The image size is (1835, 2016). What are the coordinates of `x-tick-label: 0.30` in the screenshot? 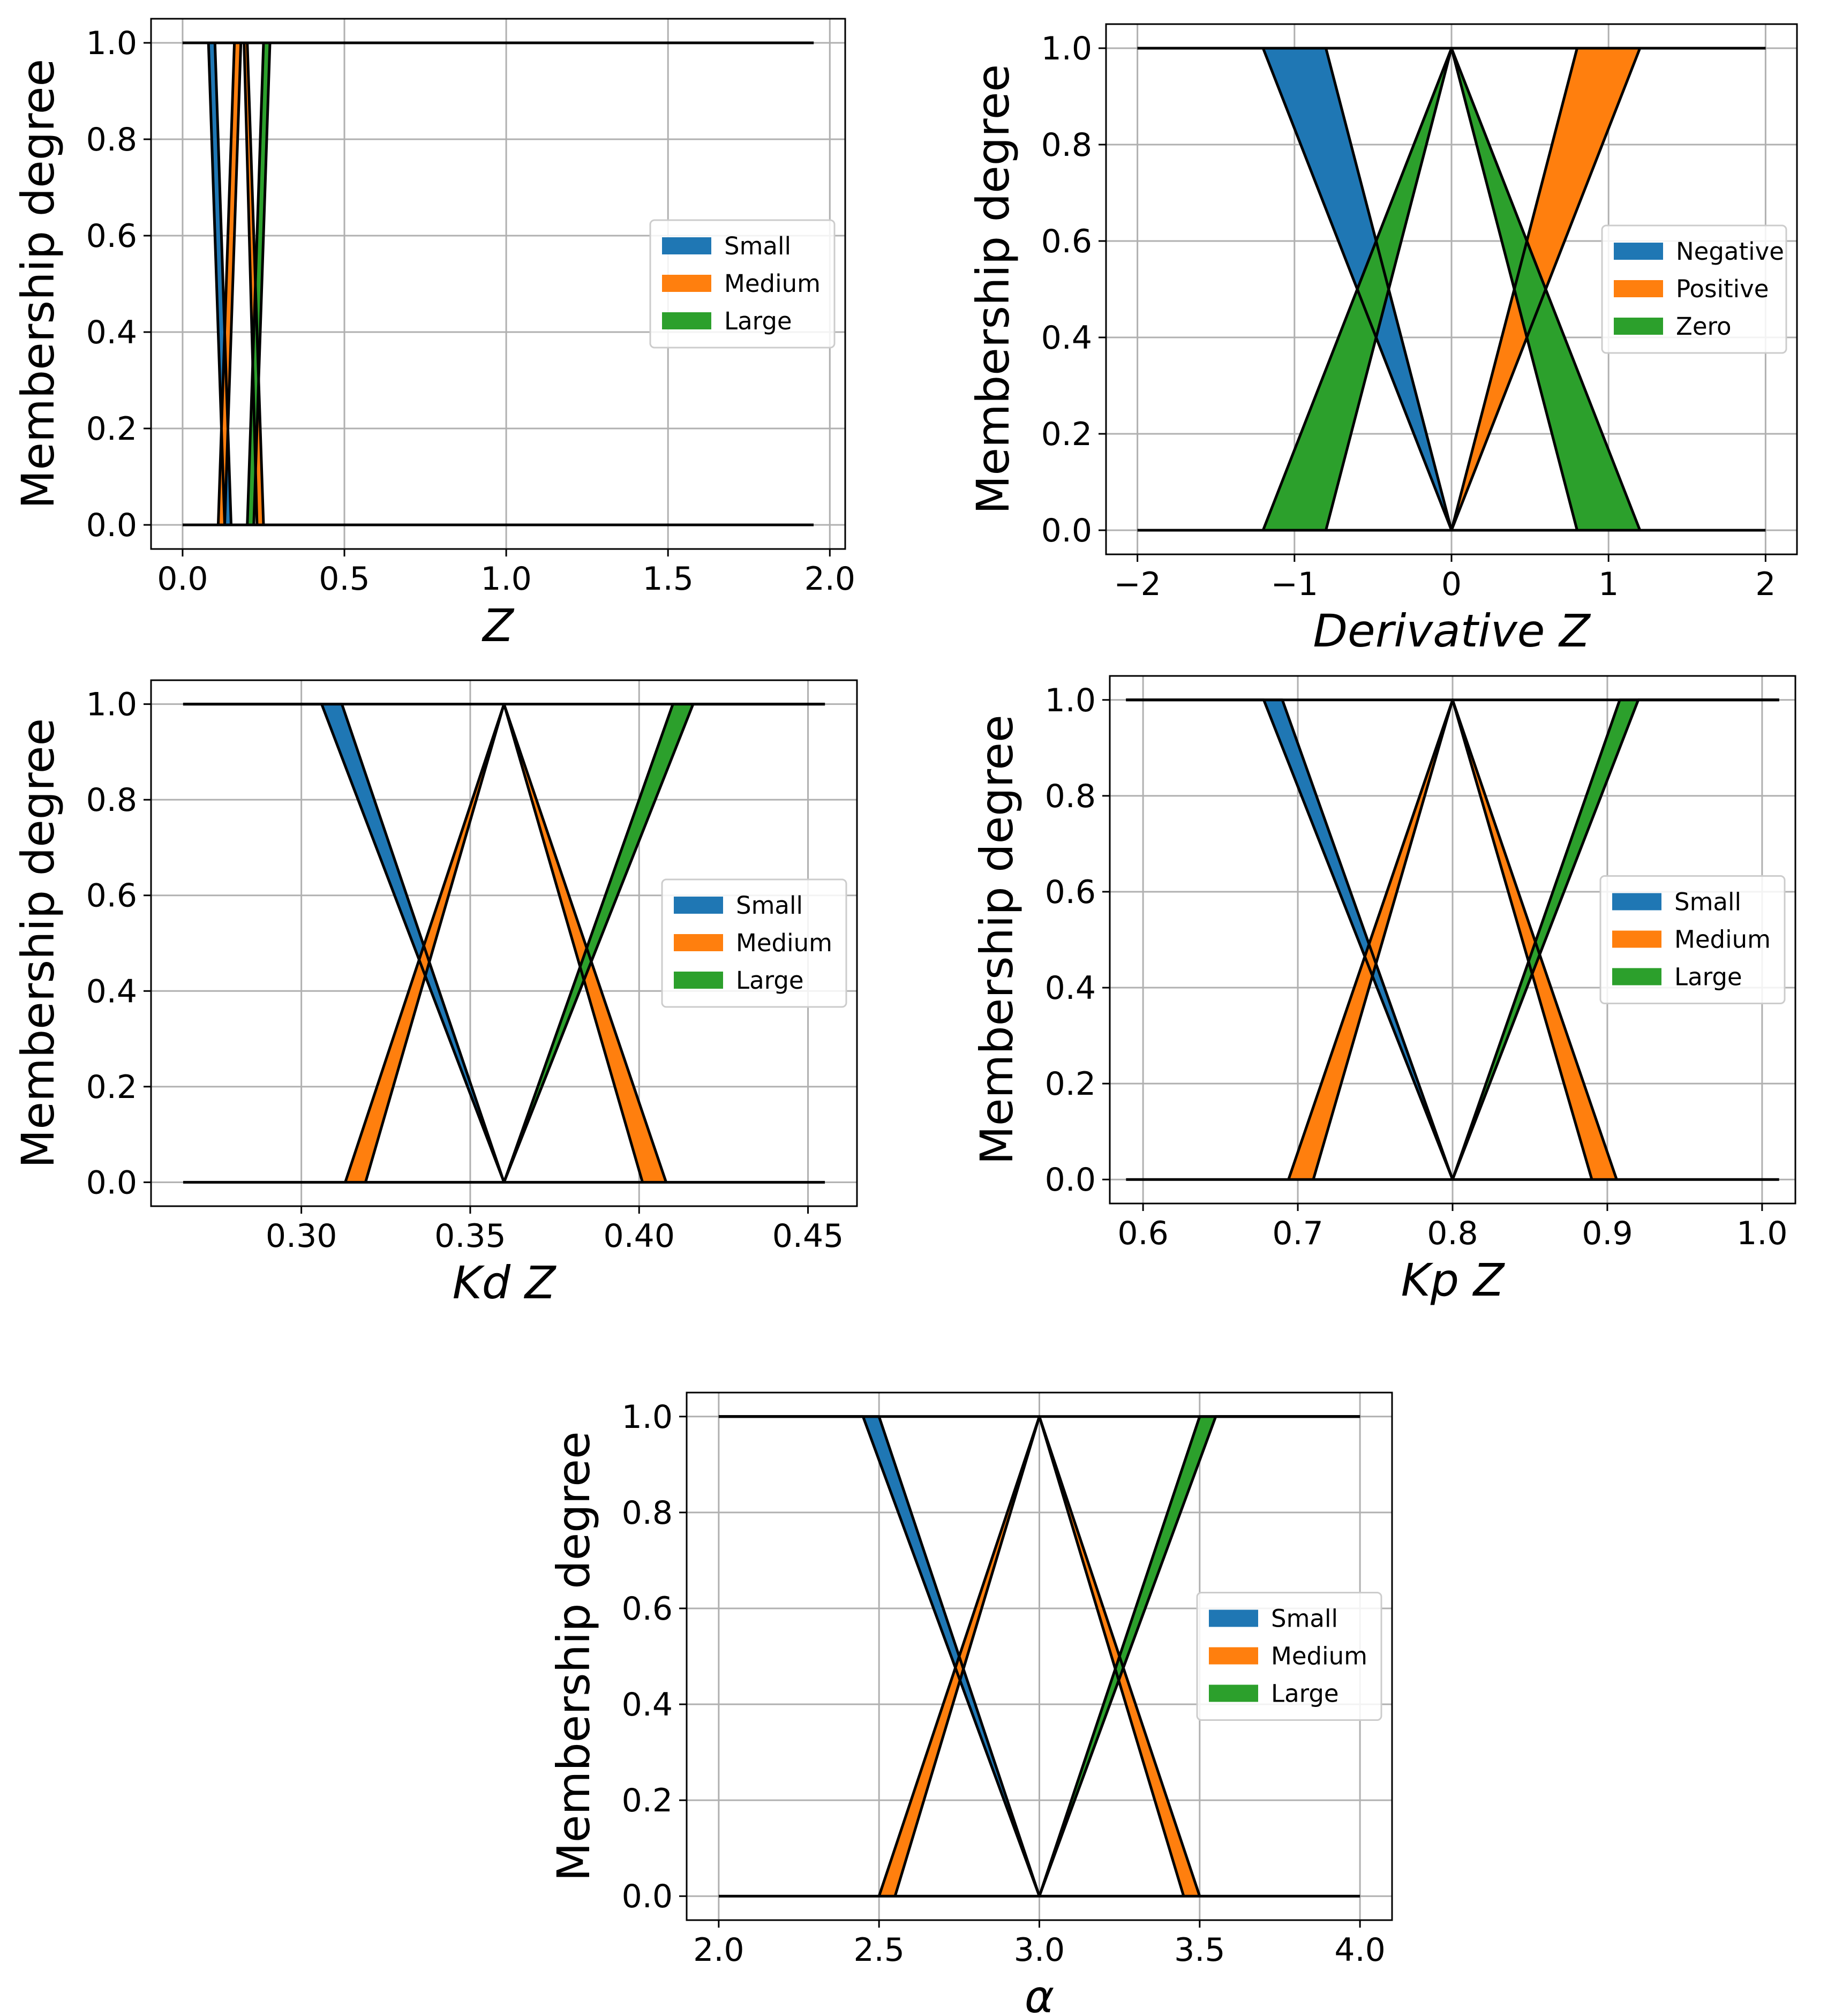 It's located at (301, 1236).